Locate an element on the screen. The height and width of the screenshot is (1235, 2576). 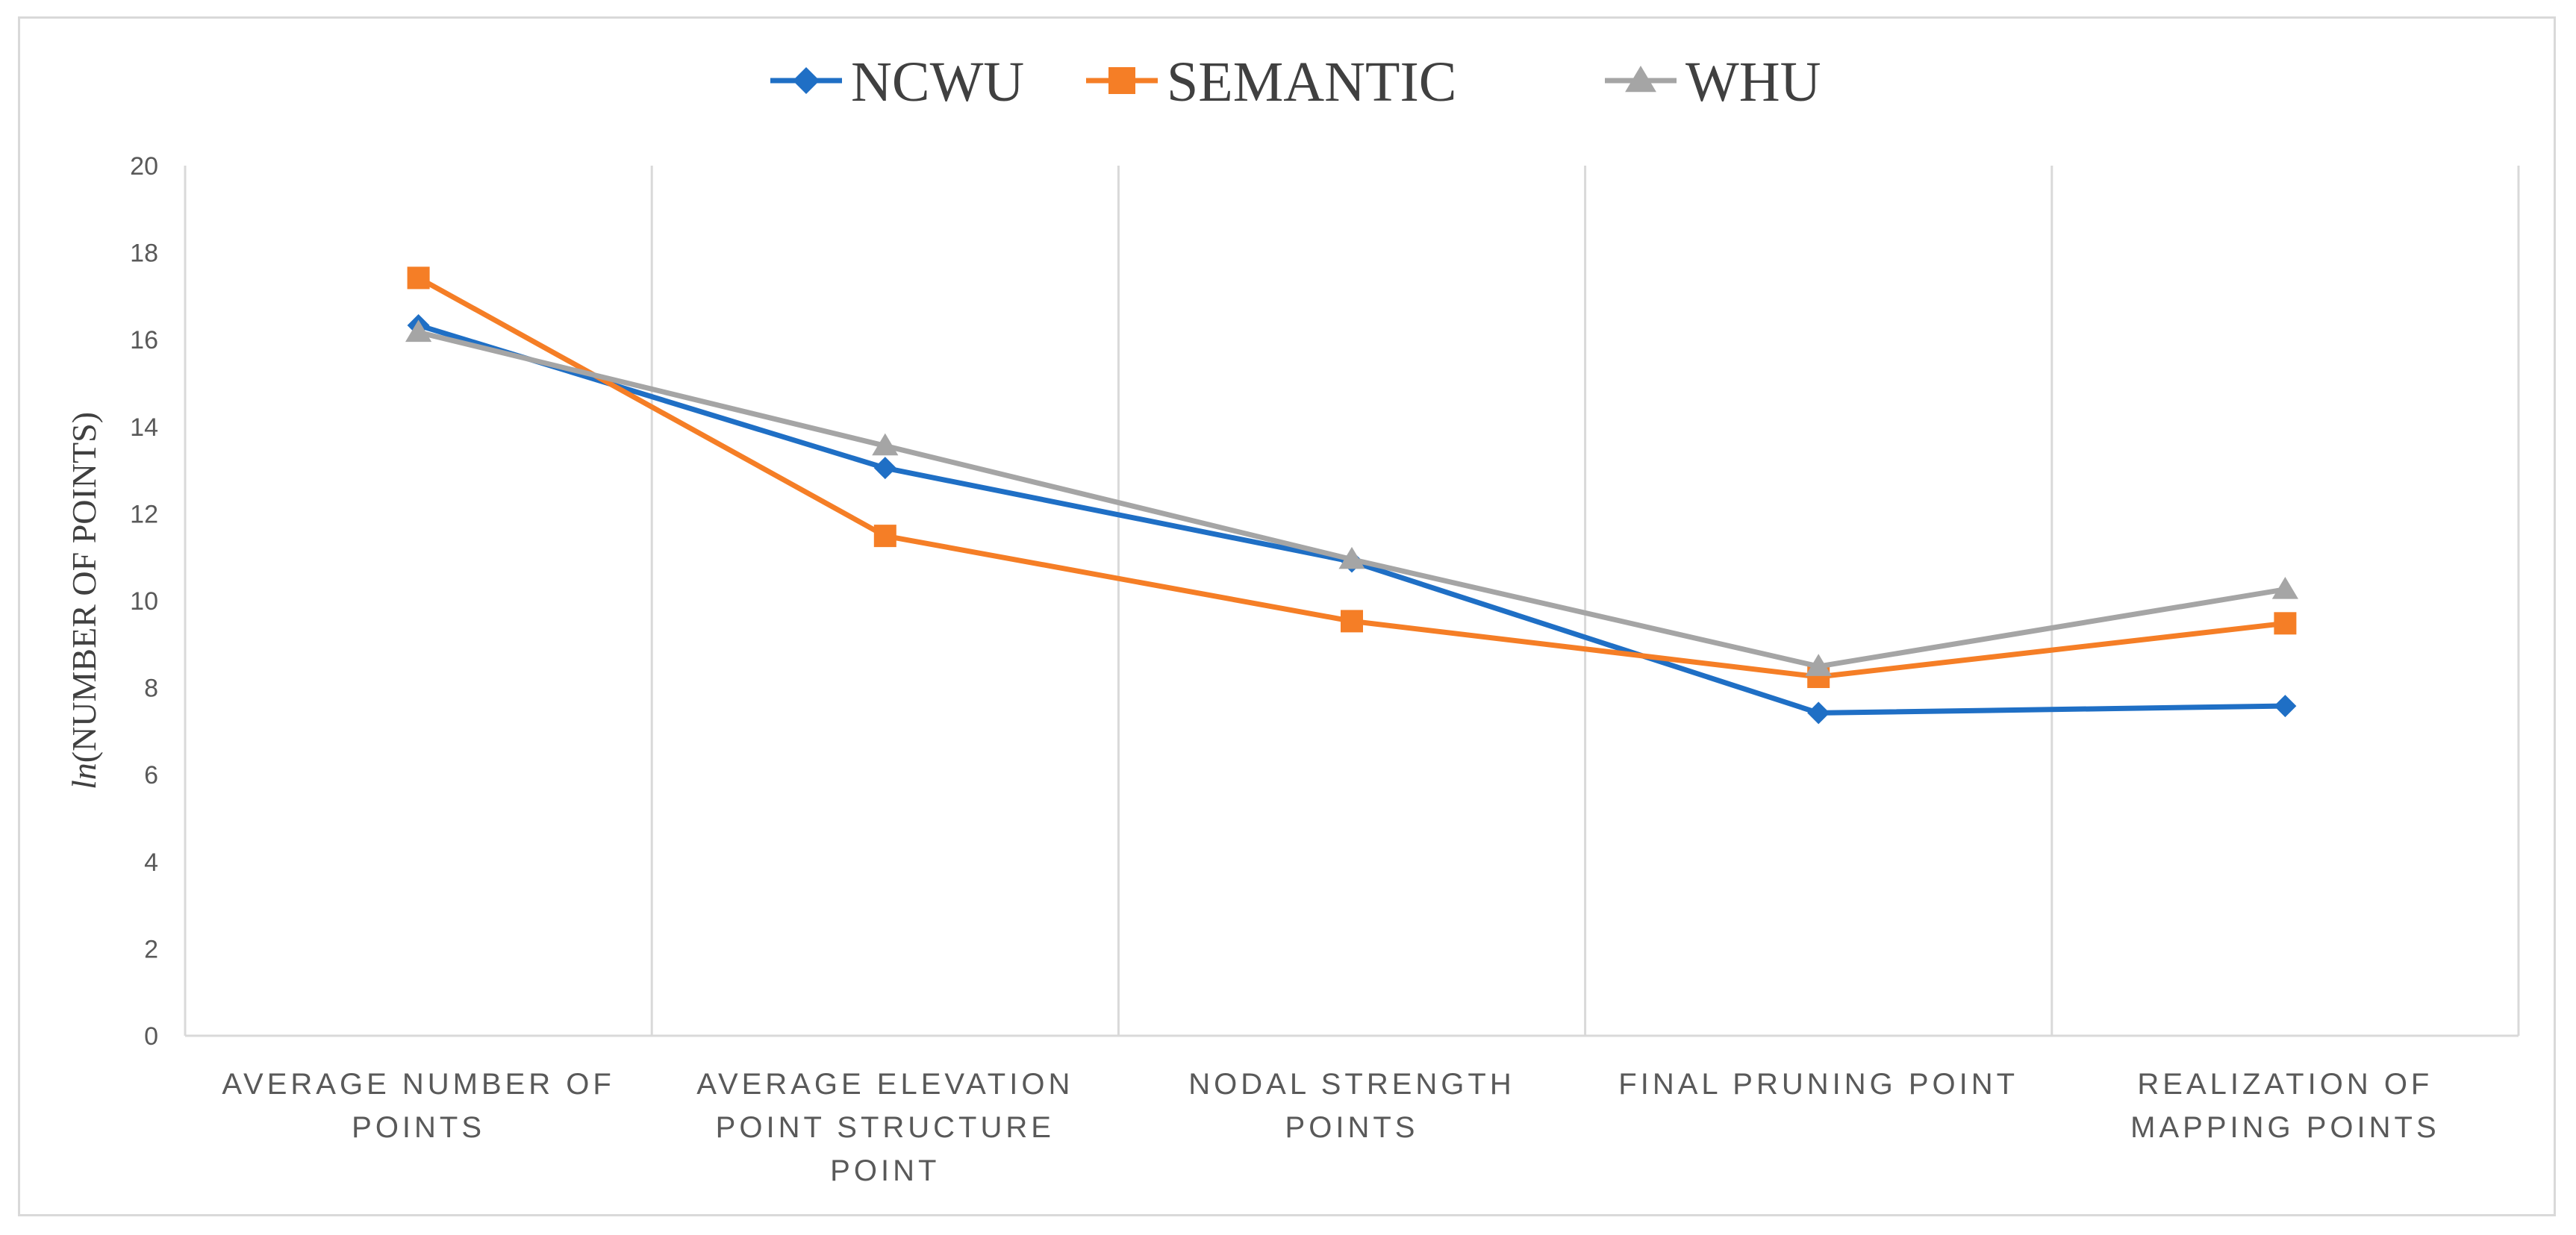
x-category-label-line: POINT STRUCTURE is located at coordinates (885, 1128).